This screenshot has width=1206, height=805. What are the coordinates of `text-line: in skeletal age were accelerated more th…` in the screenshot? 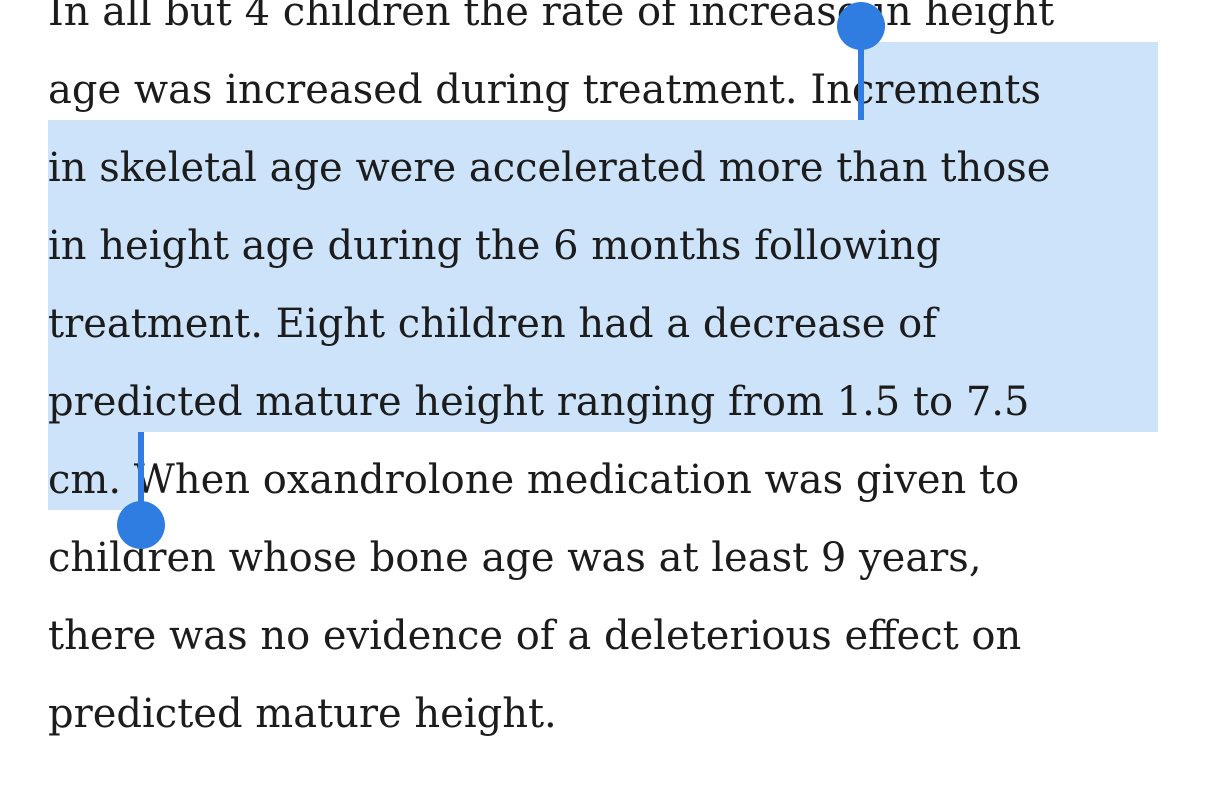 It's located at (603, 168).